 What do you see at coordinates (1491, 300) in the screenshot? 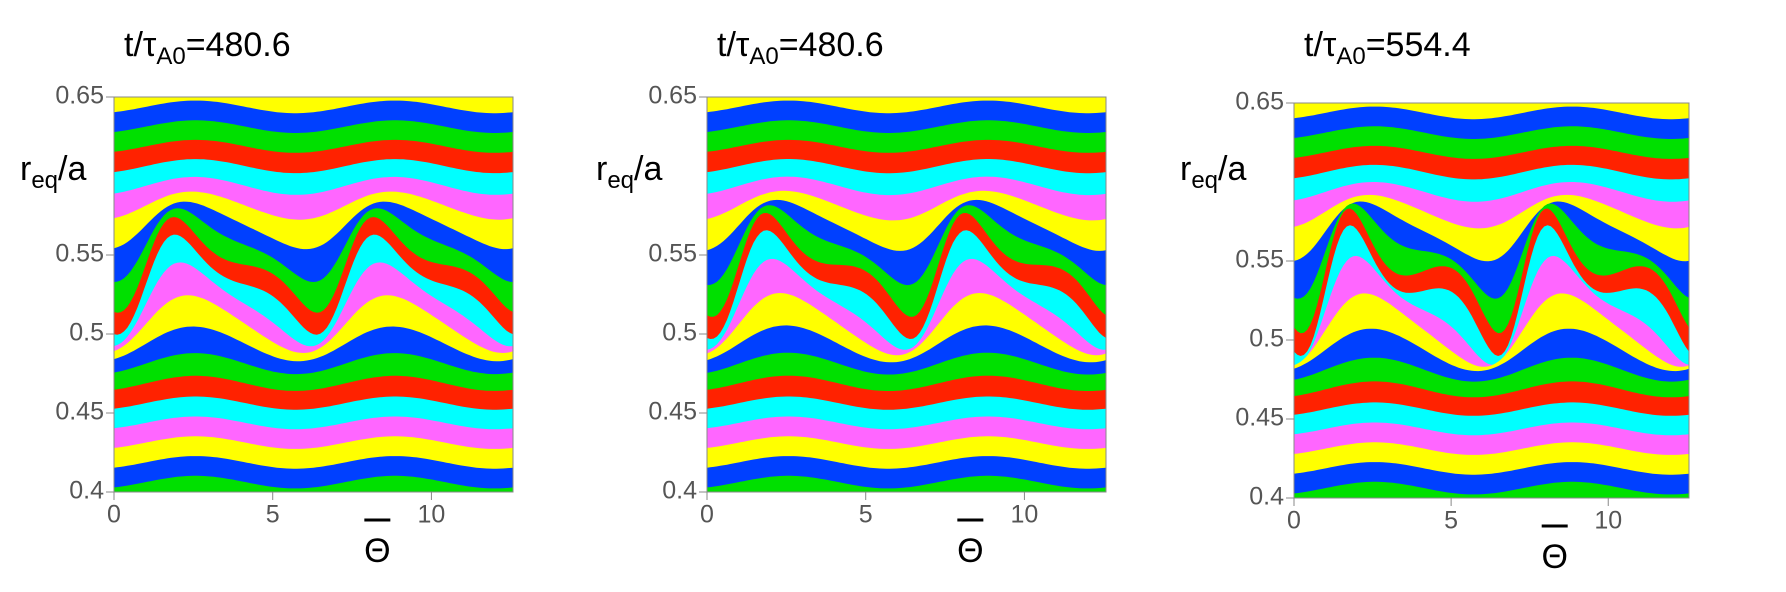
I see `plot-frame` at bounding box center [1491, 300].